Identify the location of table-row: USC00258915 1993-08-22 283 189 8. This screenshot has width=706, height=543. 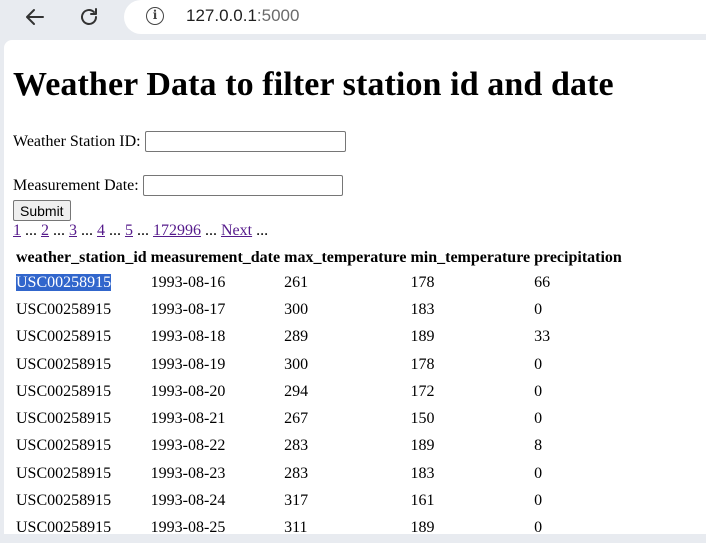
(319, 446).